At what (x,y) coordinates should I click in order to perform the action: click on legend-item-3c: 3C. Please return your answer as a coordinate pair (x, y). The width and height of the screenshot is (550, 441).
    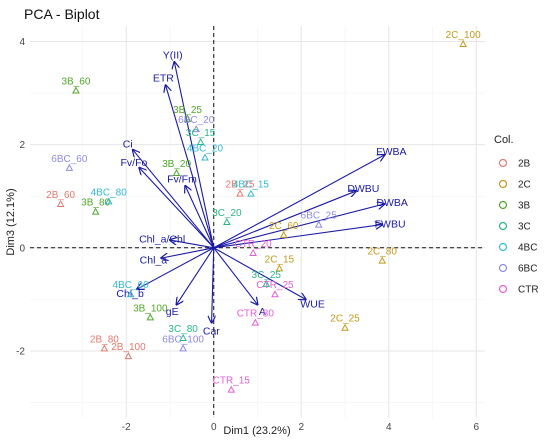
    Looking at the image, I should click on (514, 227).